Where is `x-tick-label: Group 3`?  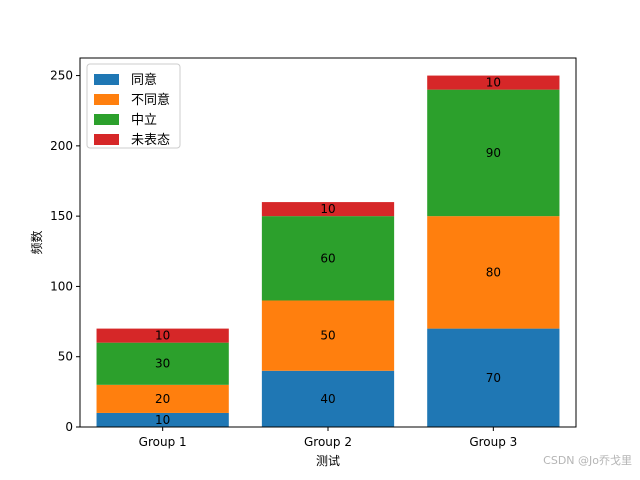
x-tick-label: Group 3 is located at coordinates (493, 442).